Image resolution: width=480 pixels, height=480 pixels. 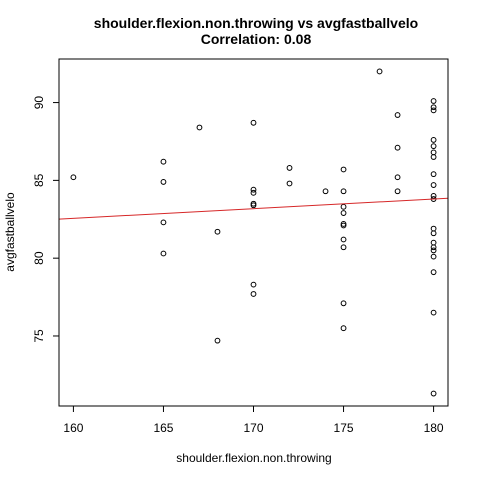 What do you see at coordinates (253, 428) in the screenshot?
I see `x-tick-label: 170` at bounding box center [253, 428].